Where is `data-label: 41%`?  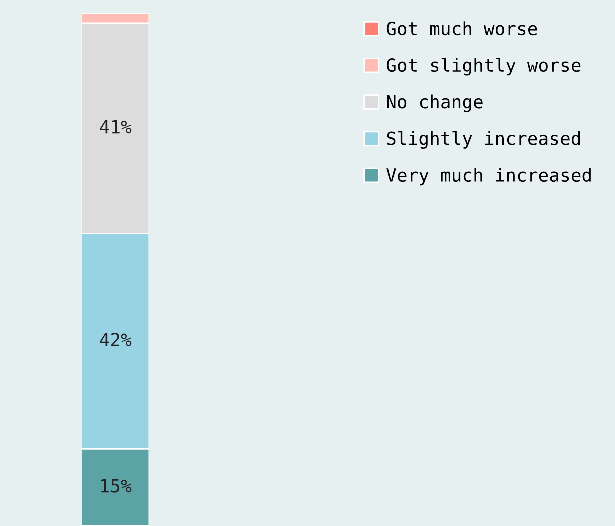
data-label: 41% is located at coordinates (116, 127).